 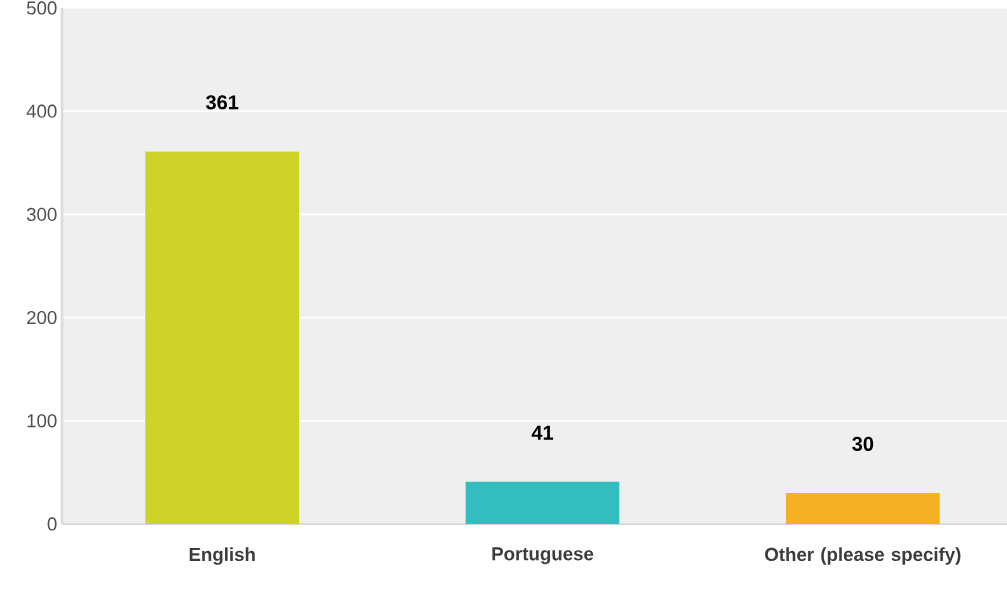 What do you see at coordinates (42, 421) in the screenshot?
I see `y-tick-label: 100` at bounding box center [42, 421].